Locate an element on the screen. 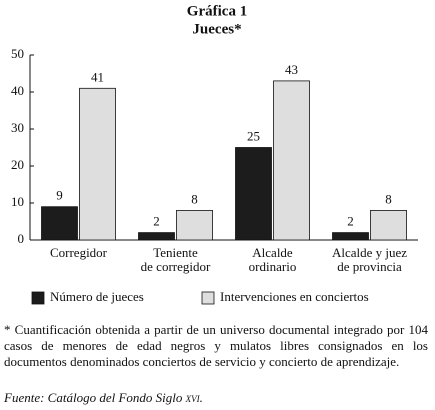 Image resolution: width=435 pixels, height=410 pixels. chart-title: Gráfica 1 is located at coordinates (217, 11).